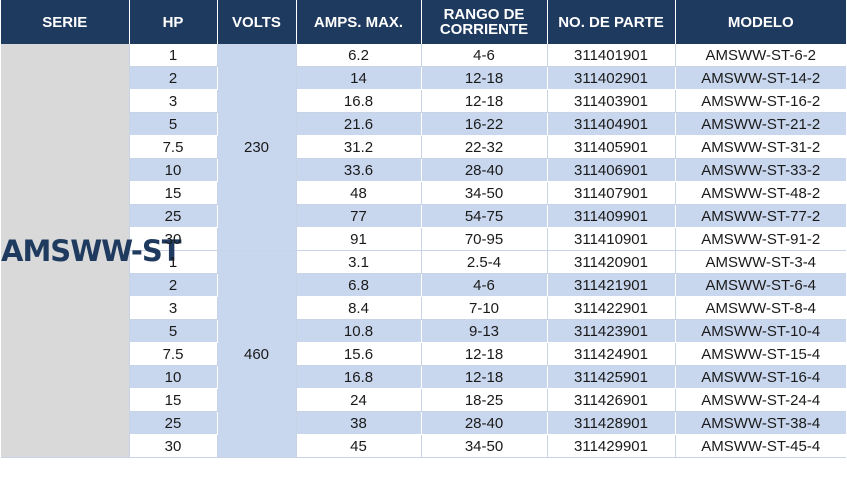 The image size is (847, 484). Describe the element at coordinates (611, 216) in the screenshot. I see `parte-cell: 311409901` at that location.